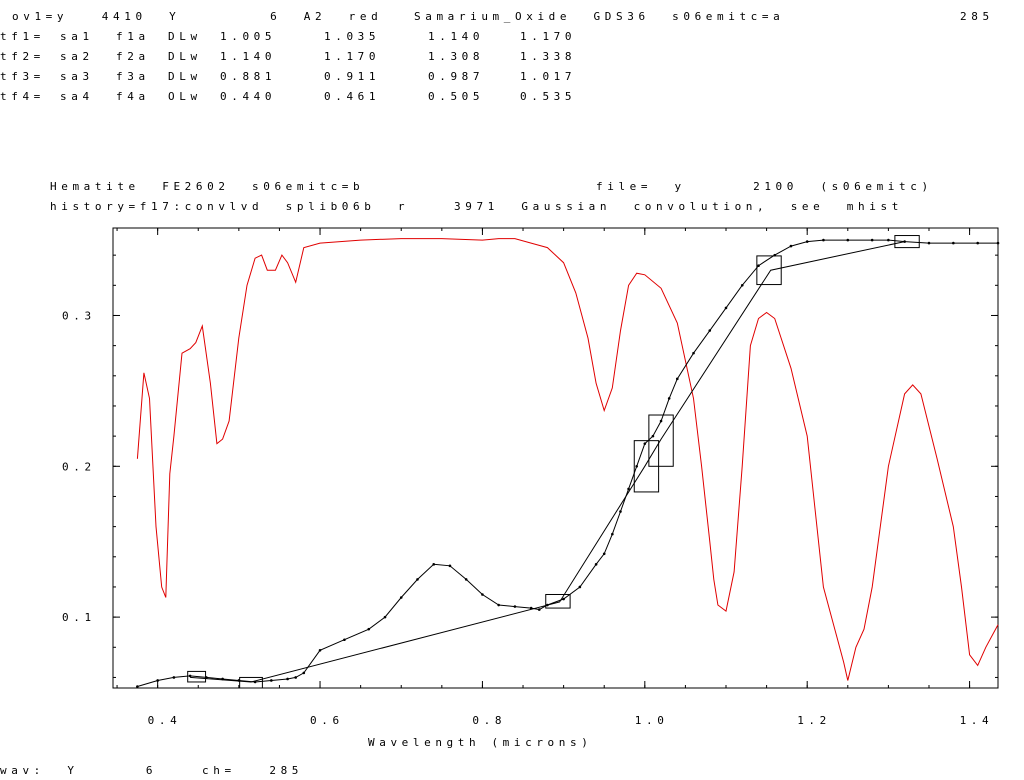 The width and height of the screenshot is (1024, 780). I want to click on tf-row: tf1= sa1 f1a DLw 1.005 1.035 1.140 1.170, so click(350, 37).